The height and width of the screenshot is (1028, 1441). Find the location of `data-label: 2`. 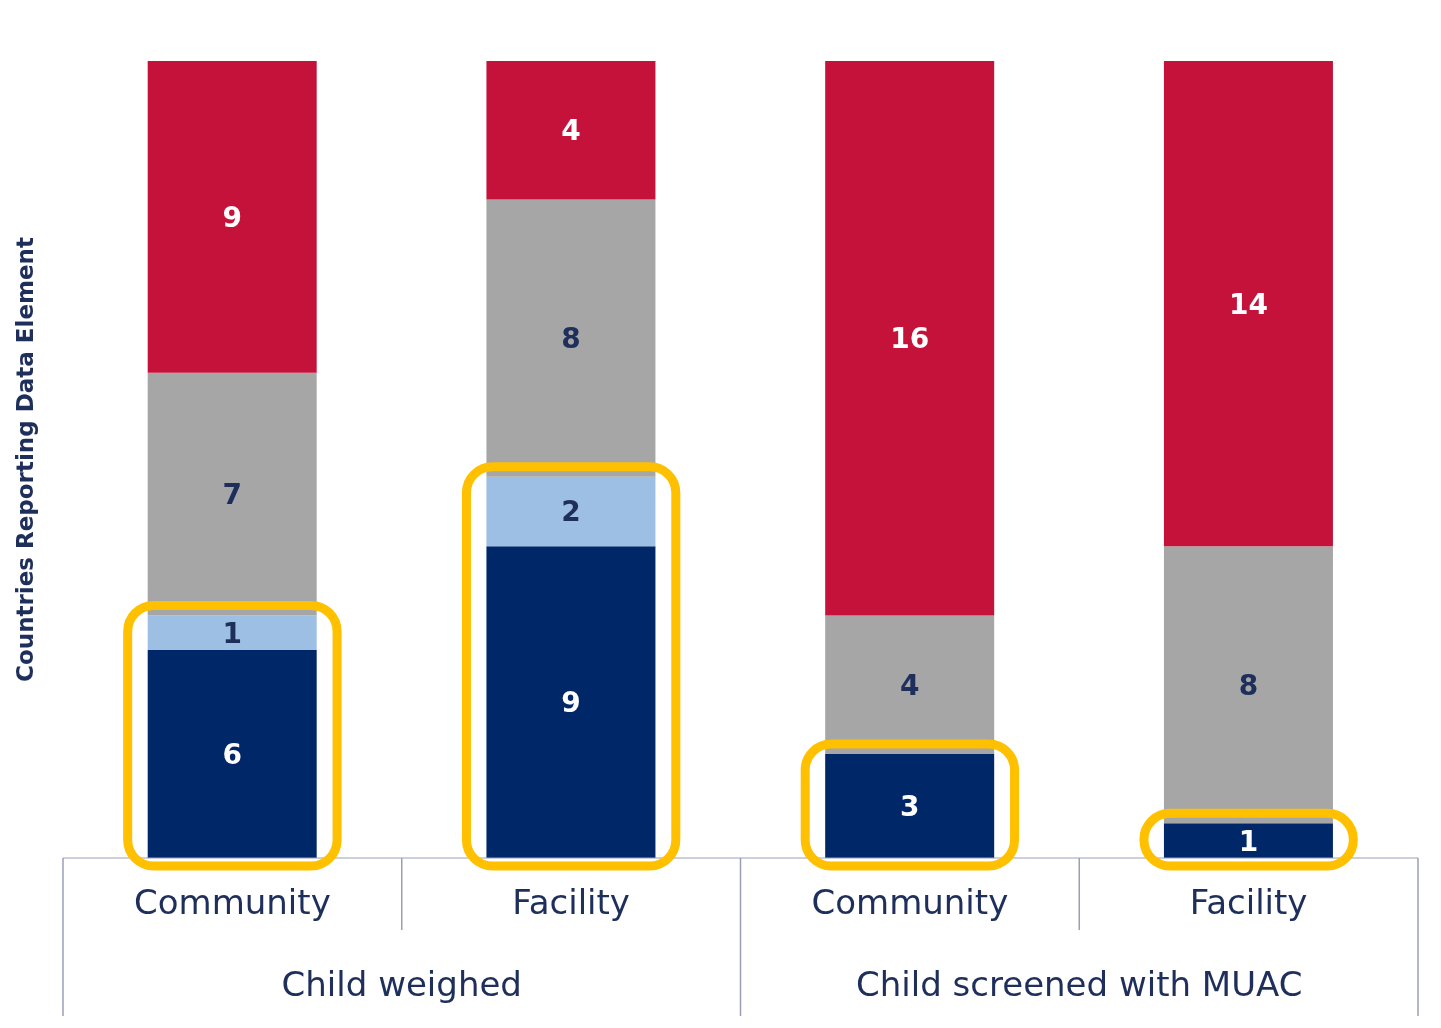

data-label: 2 is located at coordinates (571, 512).